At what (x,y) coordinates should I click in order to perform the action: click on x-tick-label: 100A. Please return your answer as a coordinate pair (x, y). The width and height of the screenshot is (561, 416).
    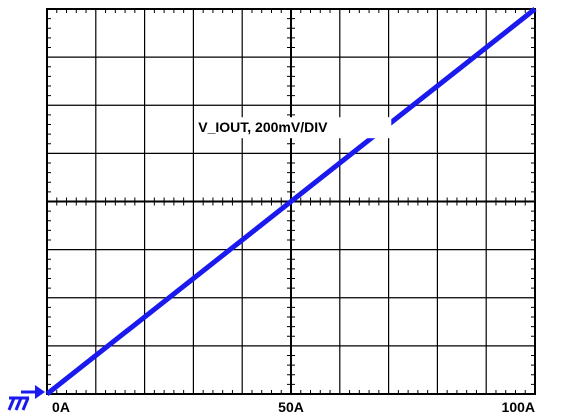
    Looking at the image, I should click on (518, 407).